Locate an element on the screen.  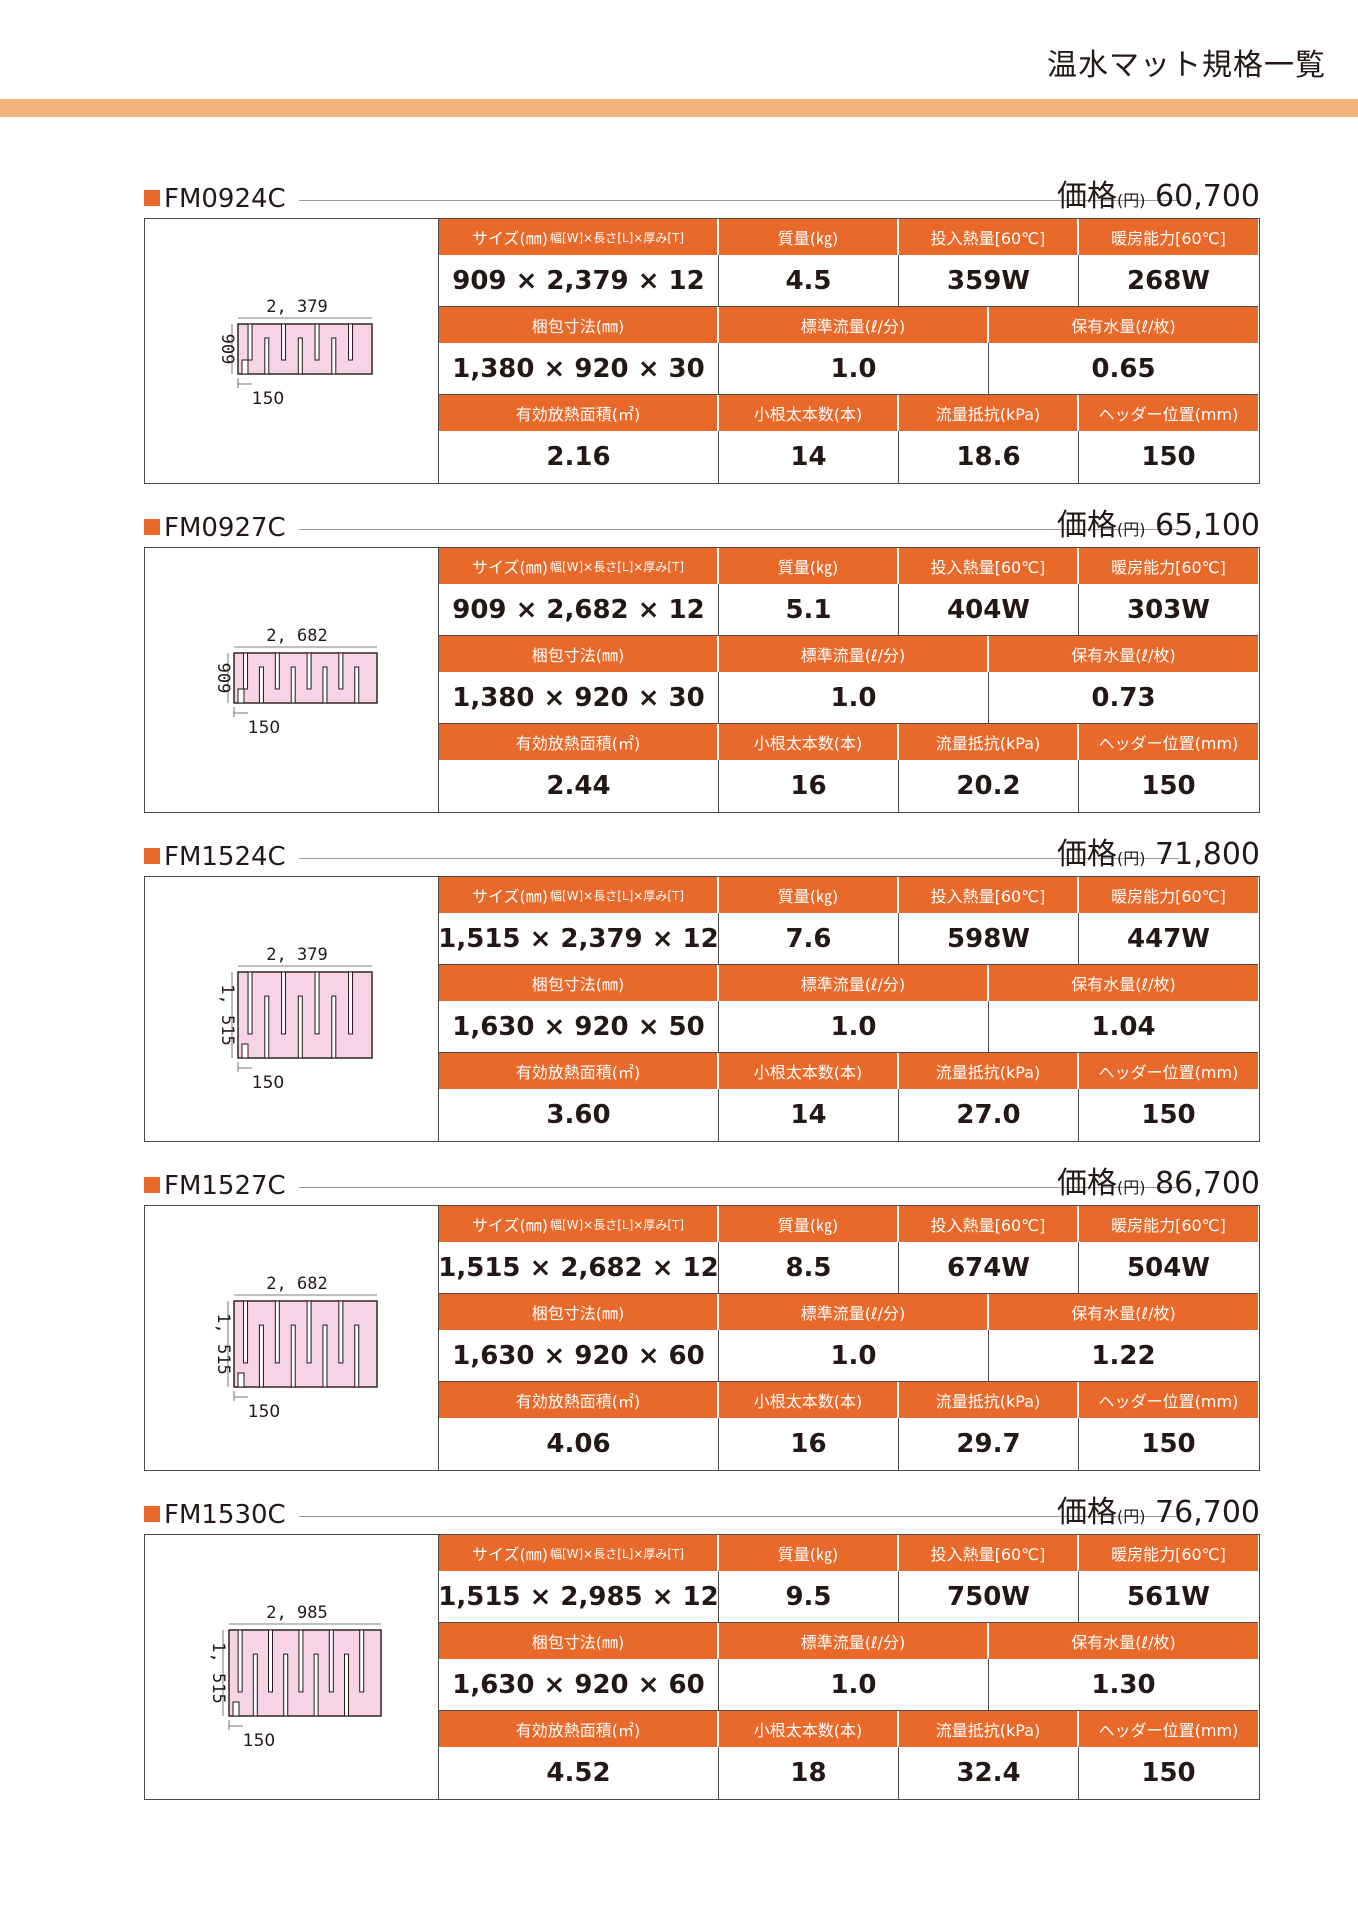
size-value-text: 1,515 × 2,379 × 12 is located at coordinates (578, 938).